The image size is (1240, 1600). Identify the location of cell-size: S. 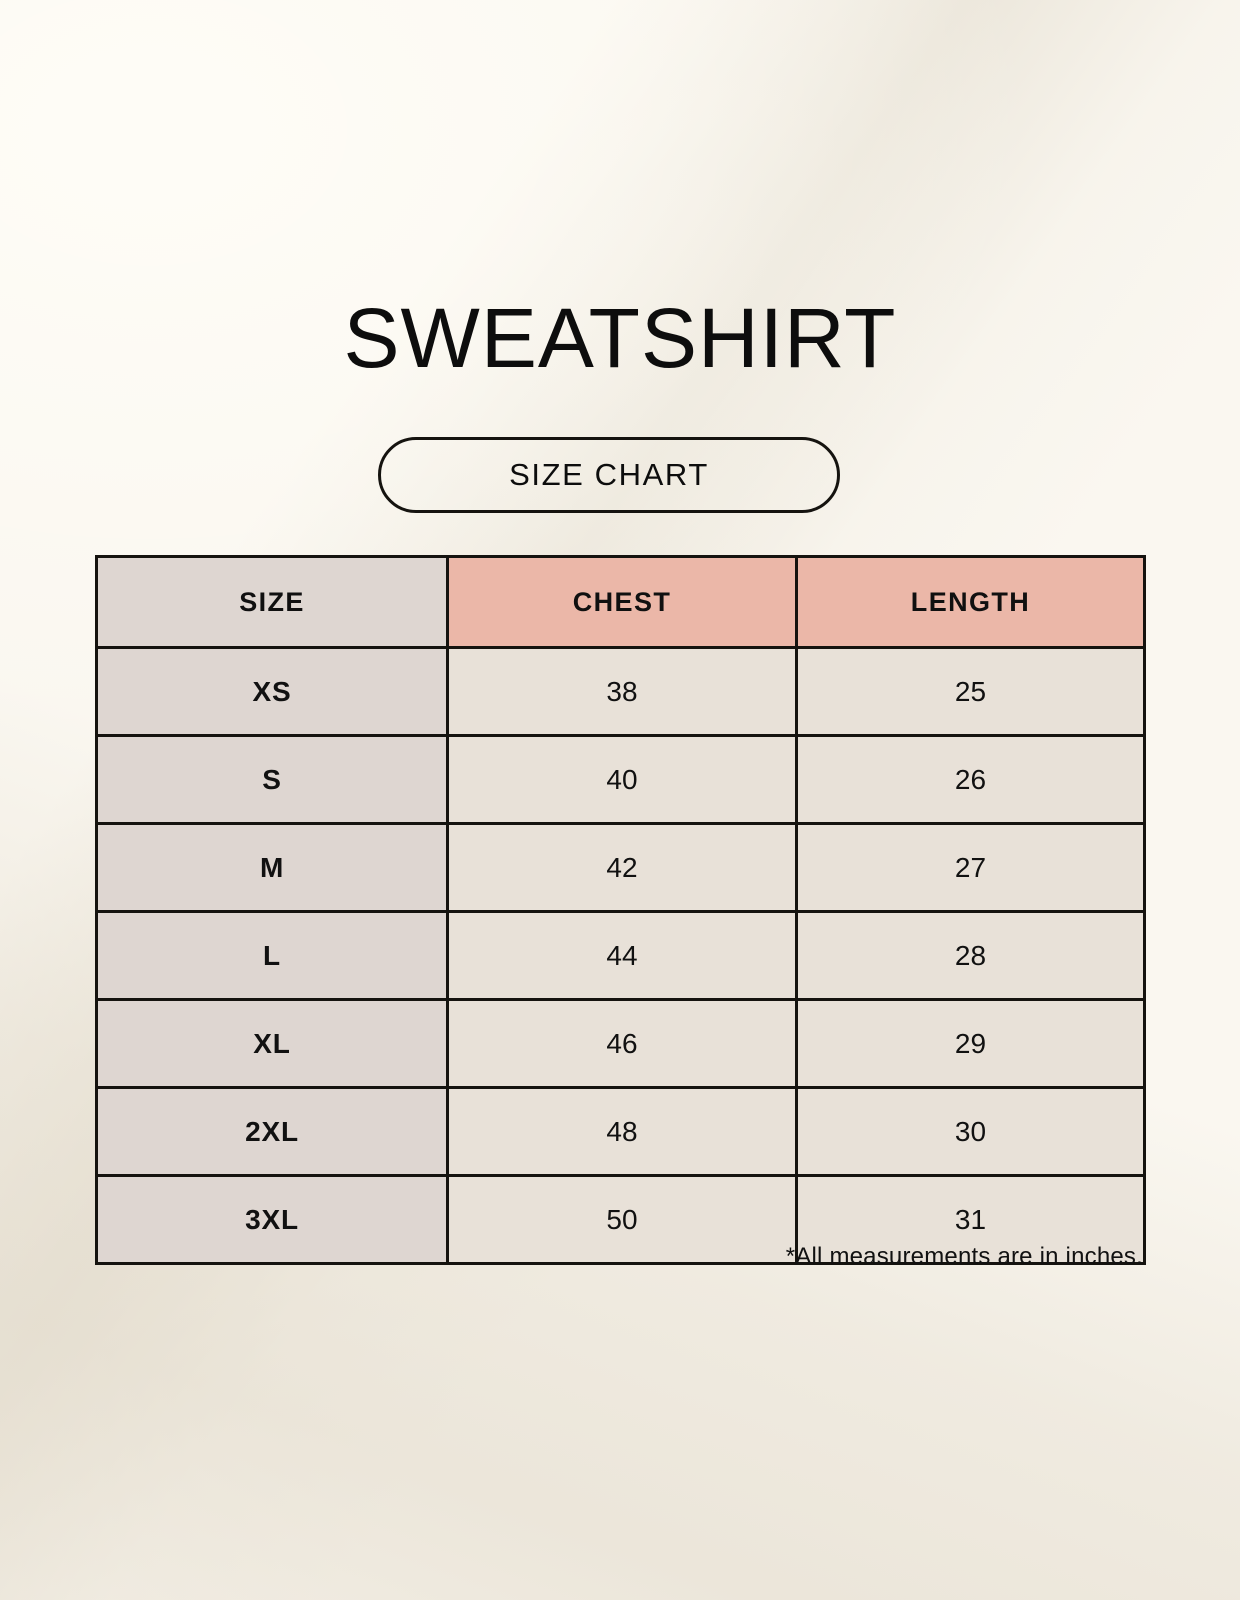
(272, 779).